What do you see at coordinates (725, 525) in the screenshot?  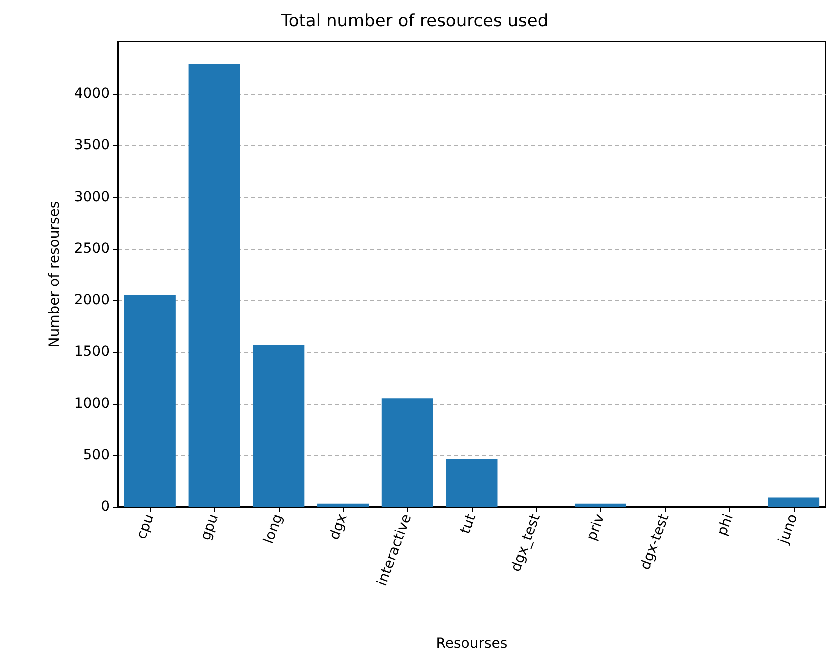 I see `x-tick-label: phi` at bounding box center [725, 525].